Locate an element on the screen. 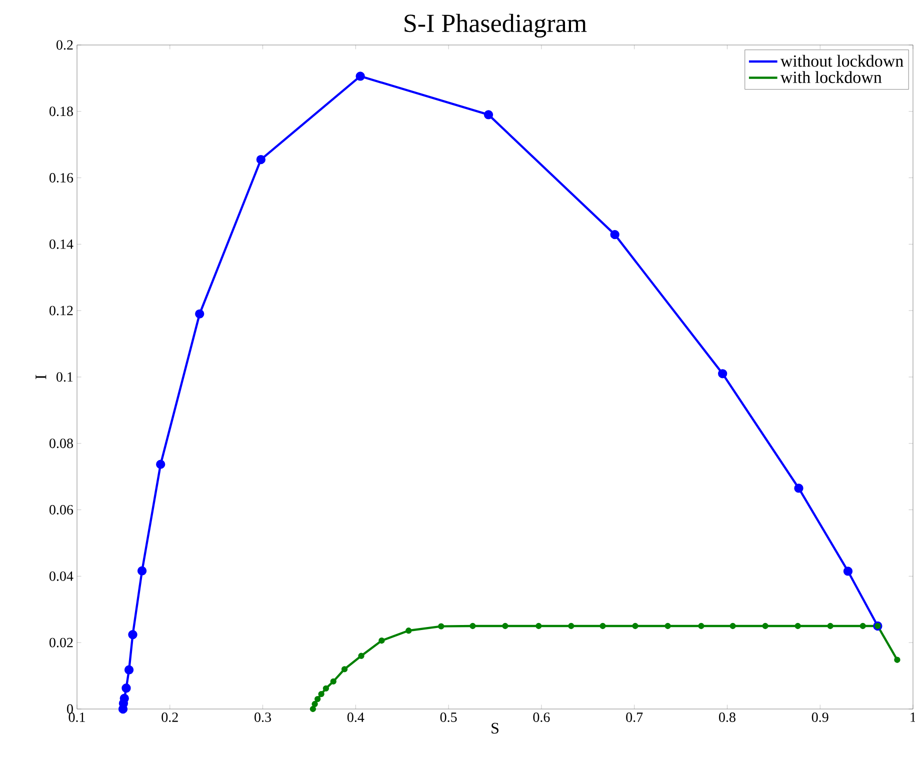 The height and width of the screenshot is (760, 915). y-tick-label: 0.04 is located at coordinates (62, 576).